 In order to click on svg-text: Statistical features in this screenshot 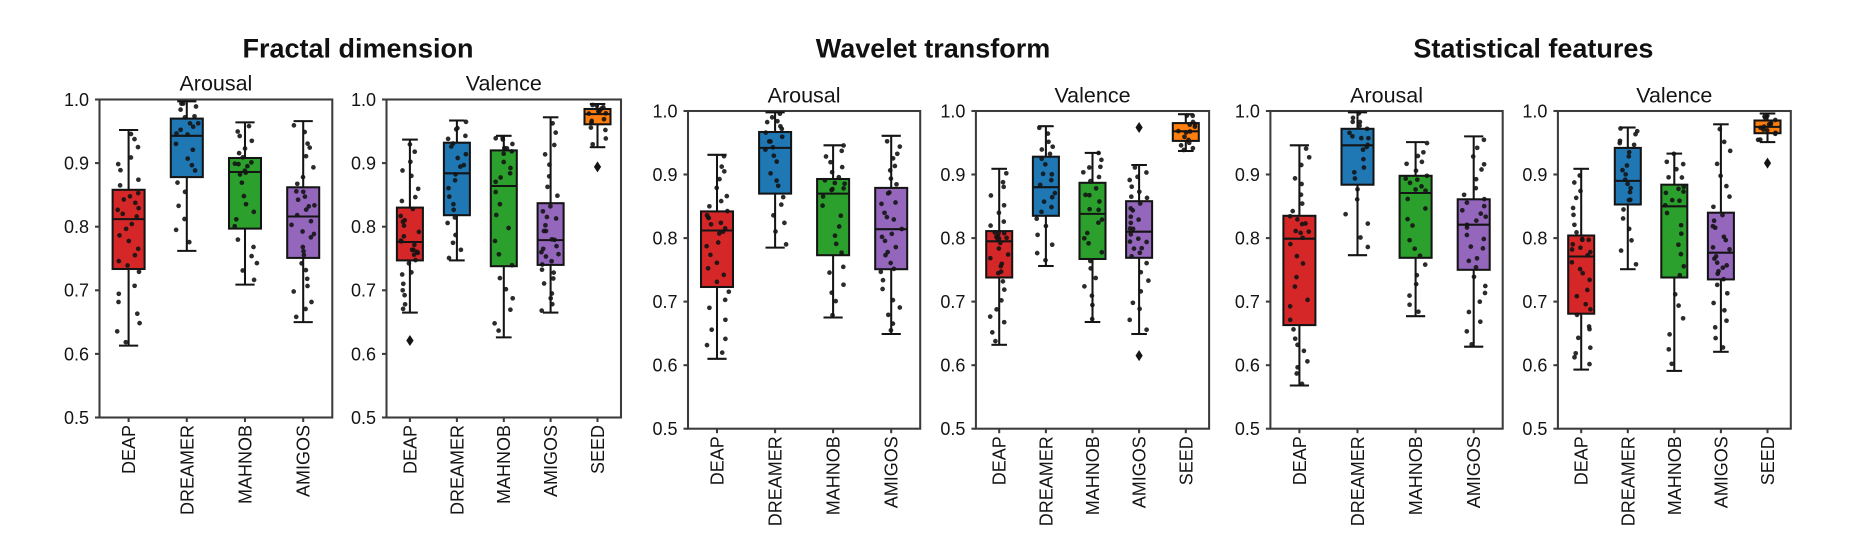, I will do `click(1533, 49)`.